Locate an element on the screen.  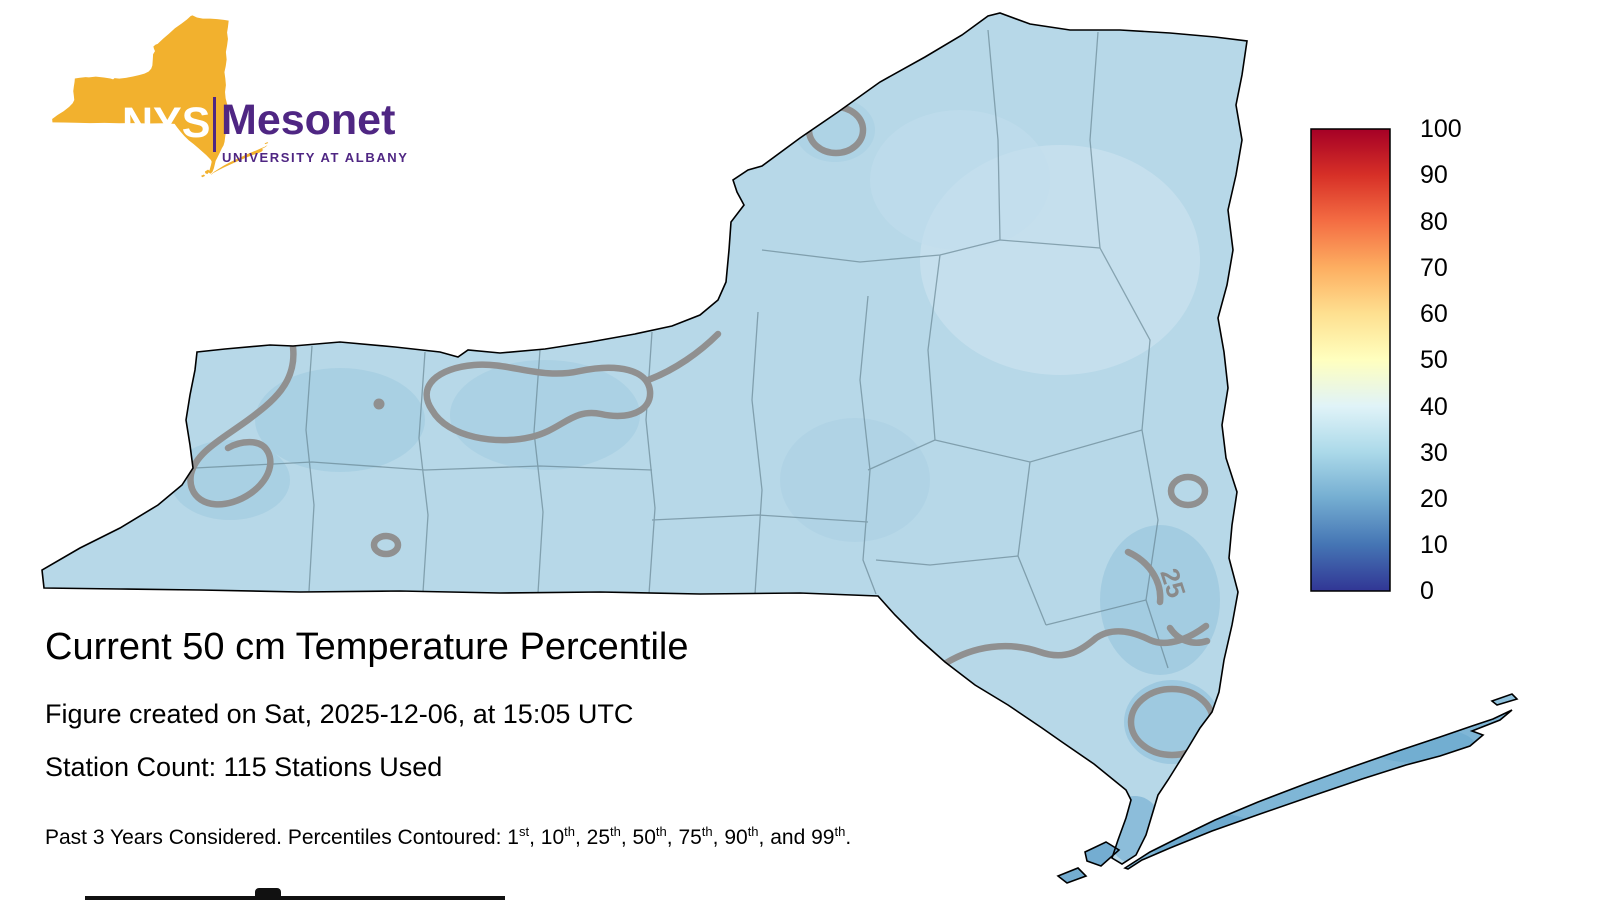
percentile-ordinal: st is located at coordinates (524, 831).